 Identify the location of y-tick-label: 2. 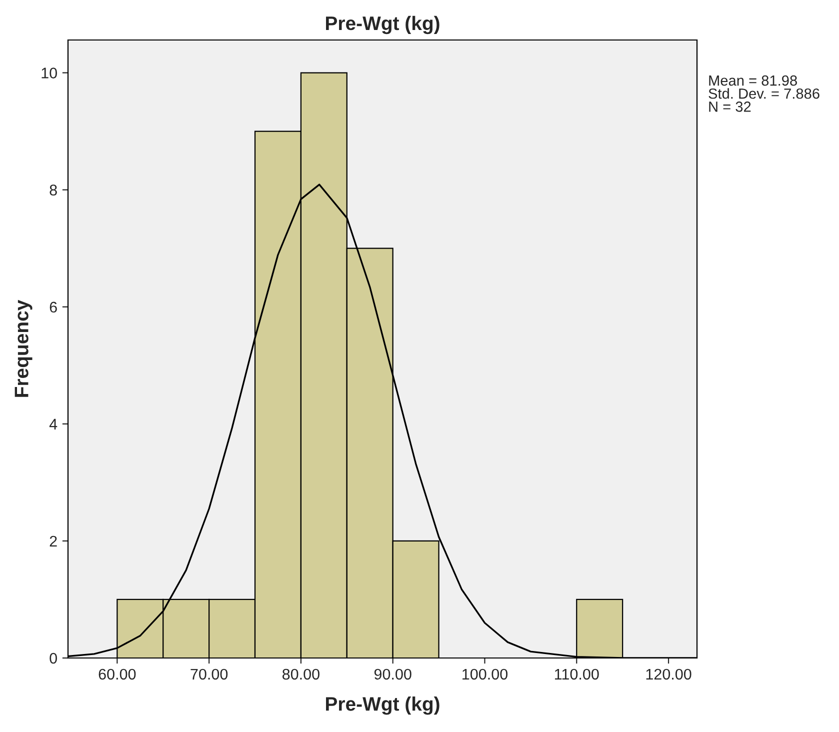
(53, 541).